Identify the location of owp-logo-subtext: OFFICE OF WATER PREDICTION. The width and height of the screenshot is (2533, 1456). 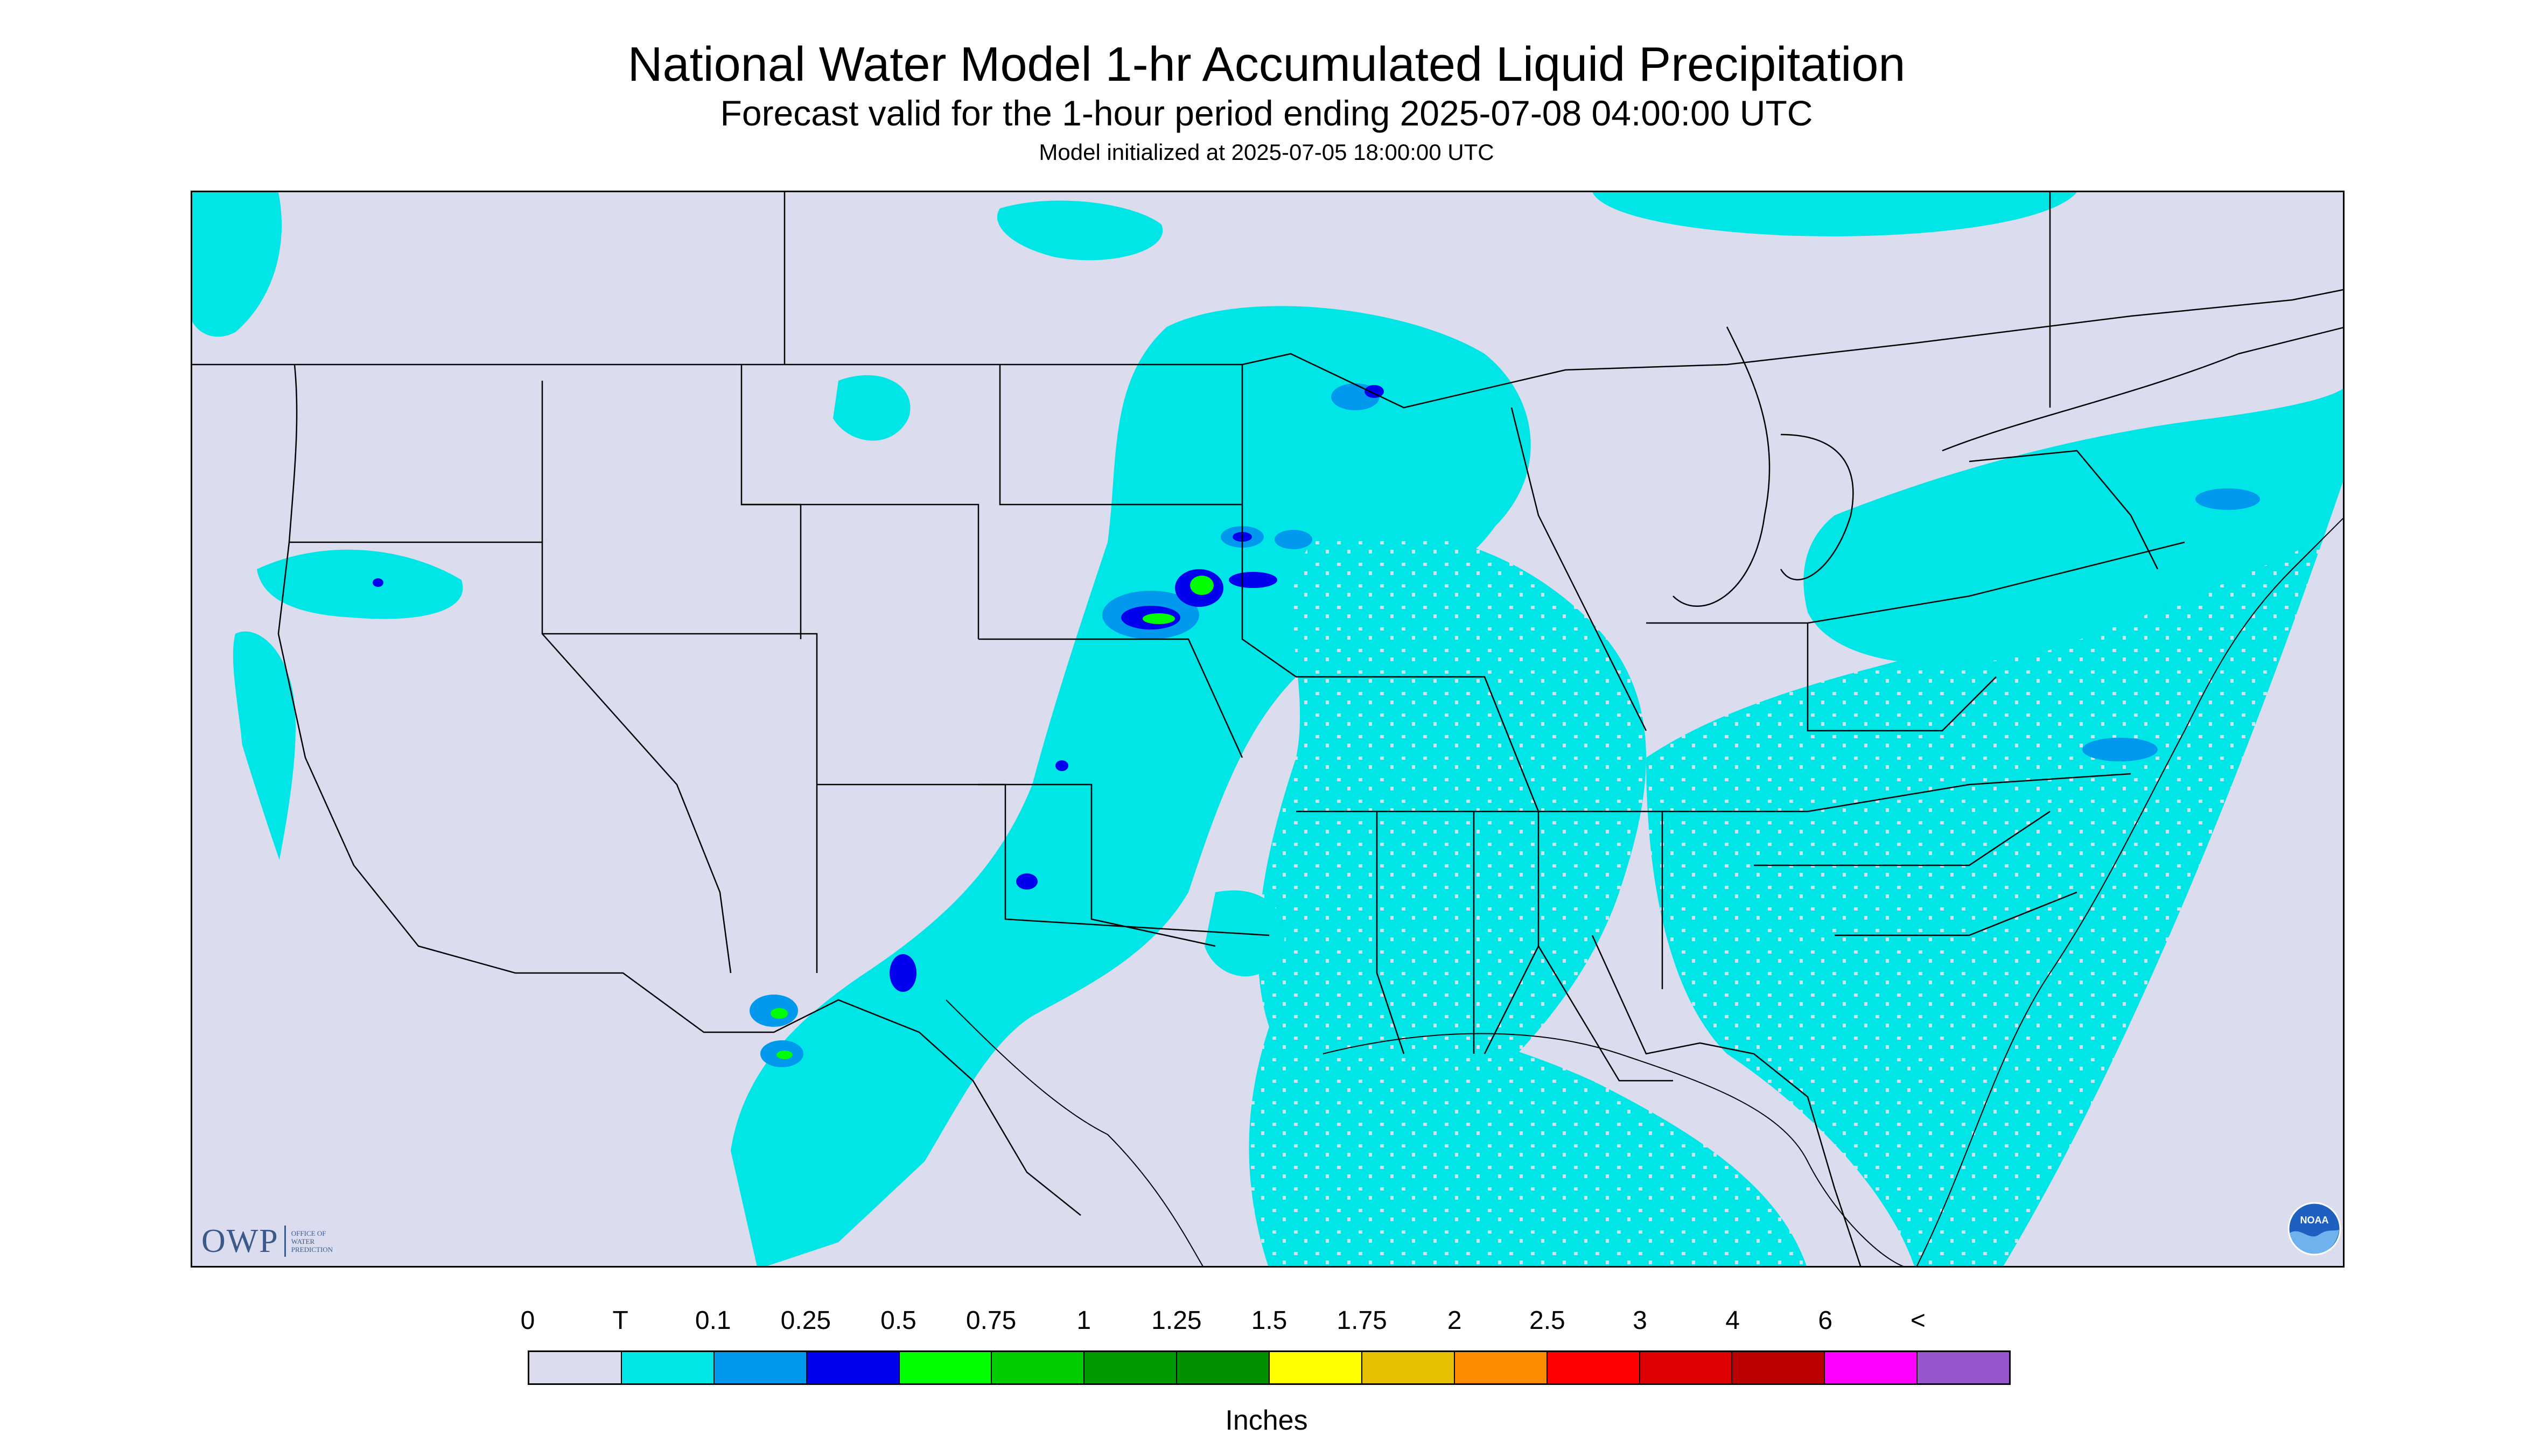
(312, 1241).